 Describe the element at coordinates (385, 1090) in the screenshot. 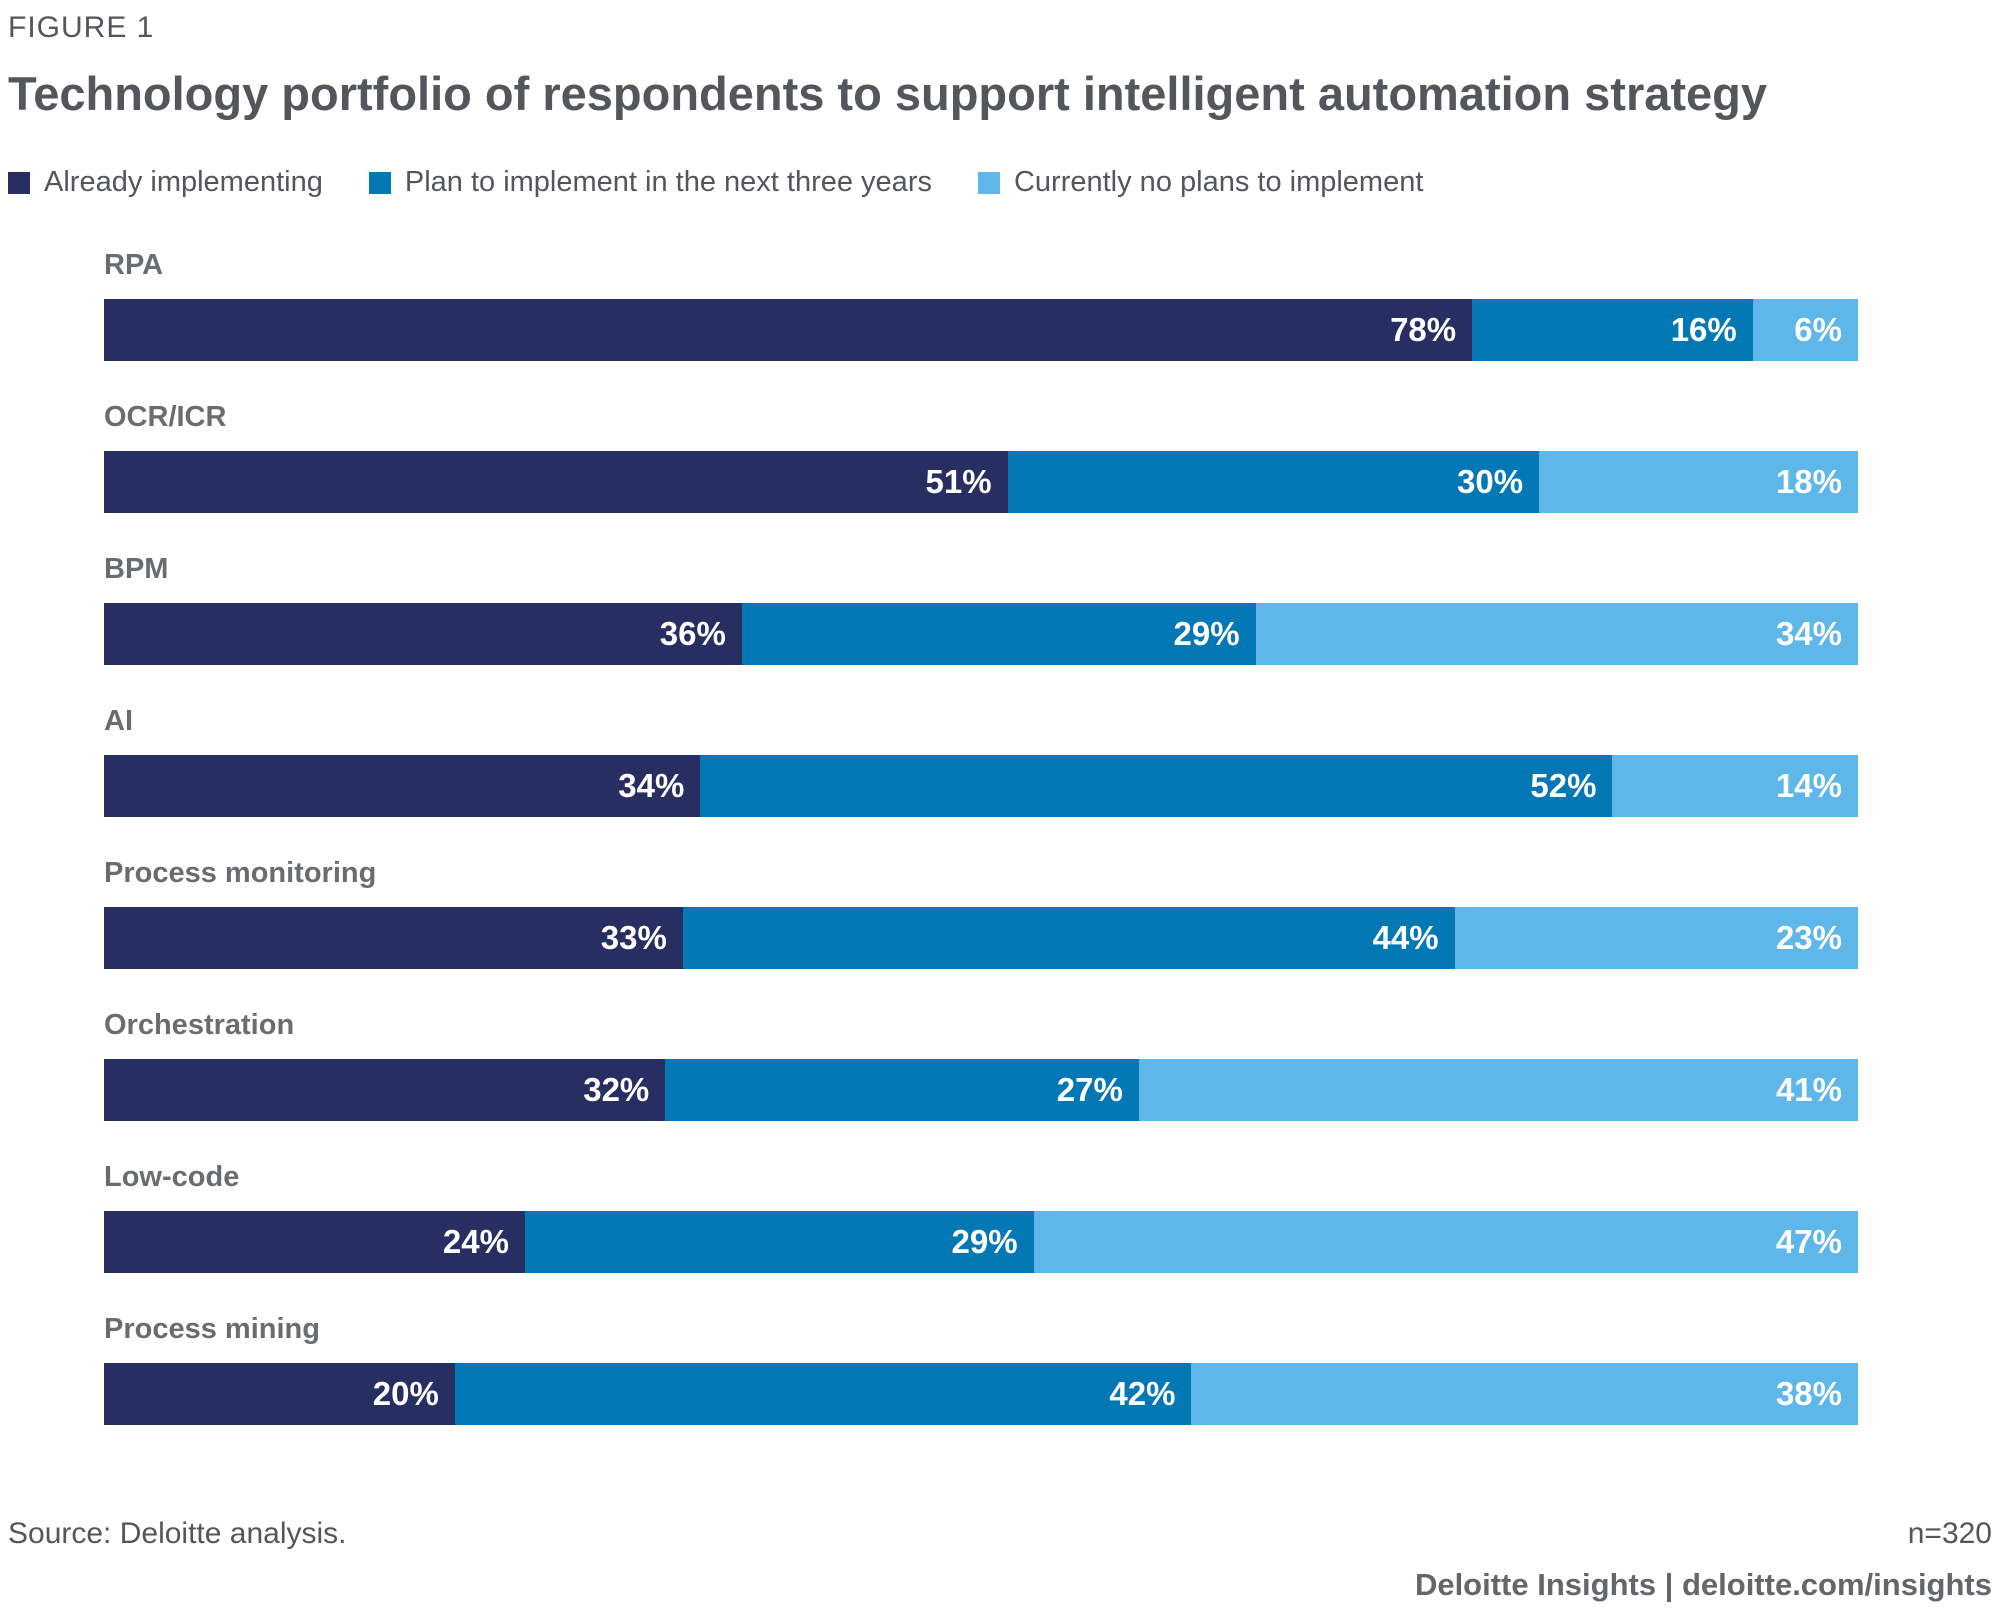

I see `bar-segment: 32%` at that location.